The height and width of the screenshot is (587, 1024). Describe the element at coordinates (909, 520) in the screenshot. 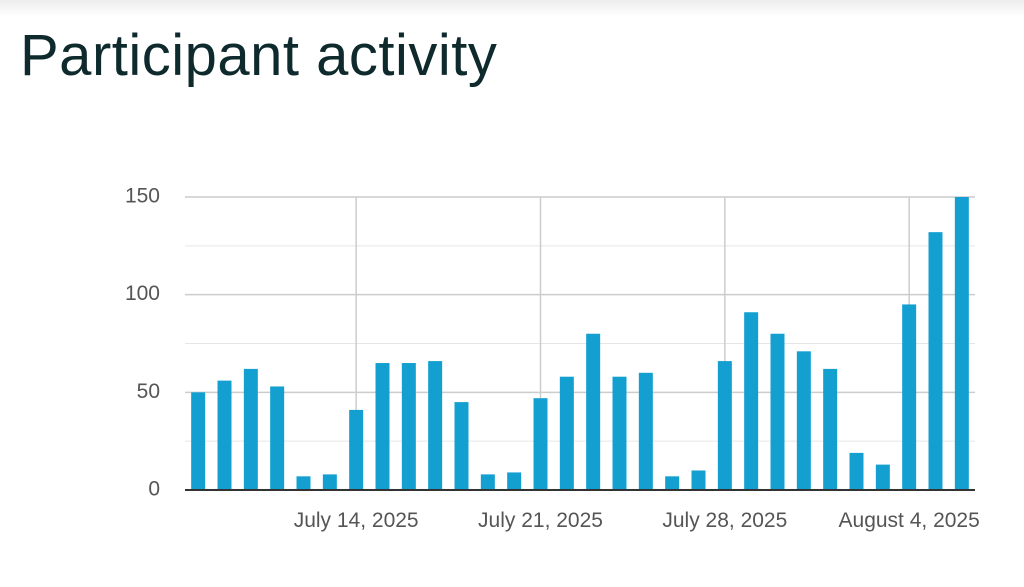

I see `x-tick-label: August 4, 2025` at that location.